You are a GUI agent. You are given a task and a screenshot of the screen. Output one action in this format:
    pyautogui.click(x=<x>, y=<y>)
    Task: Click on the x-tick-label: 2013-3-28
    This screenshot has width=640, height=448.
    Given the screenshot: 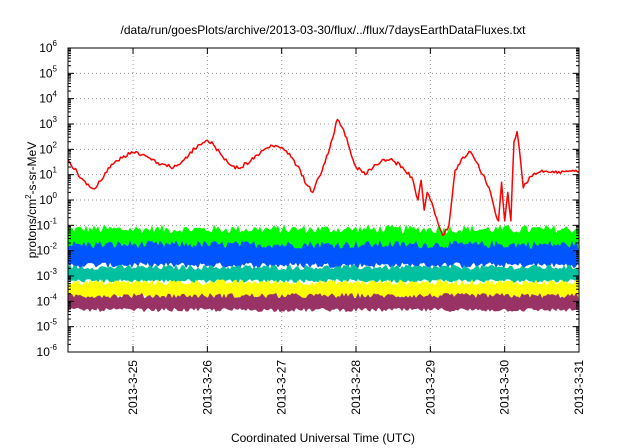 What is the action you would take?
    pyautogui.click(x=356, y=387)
    